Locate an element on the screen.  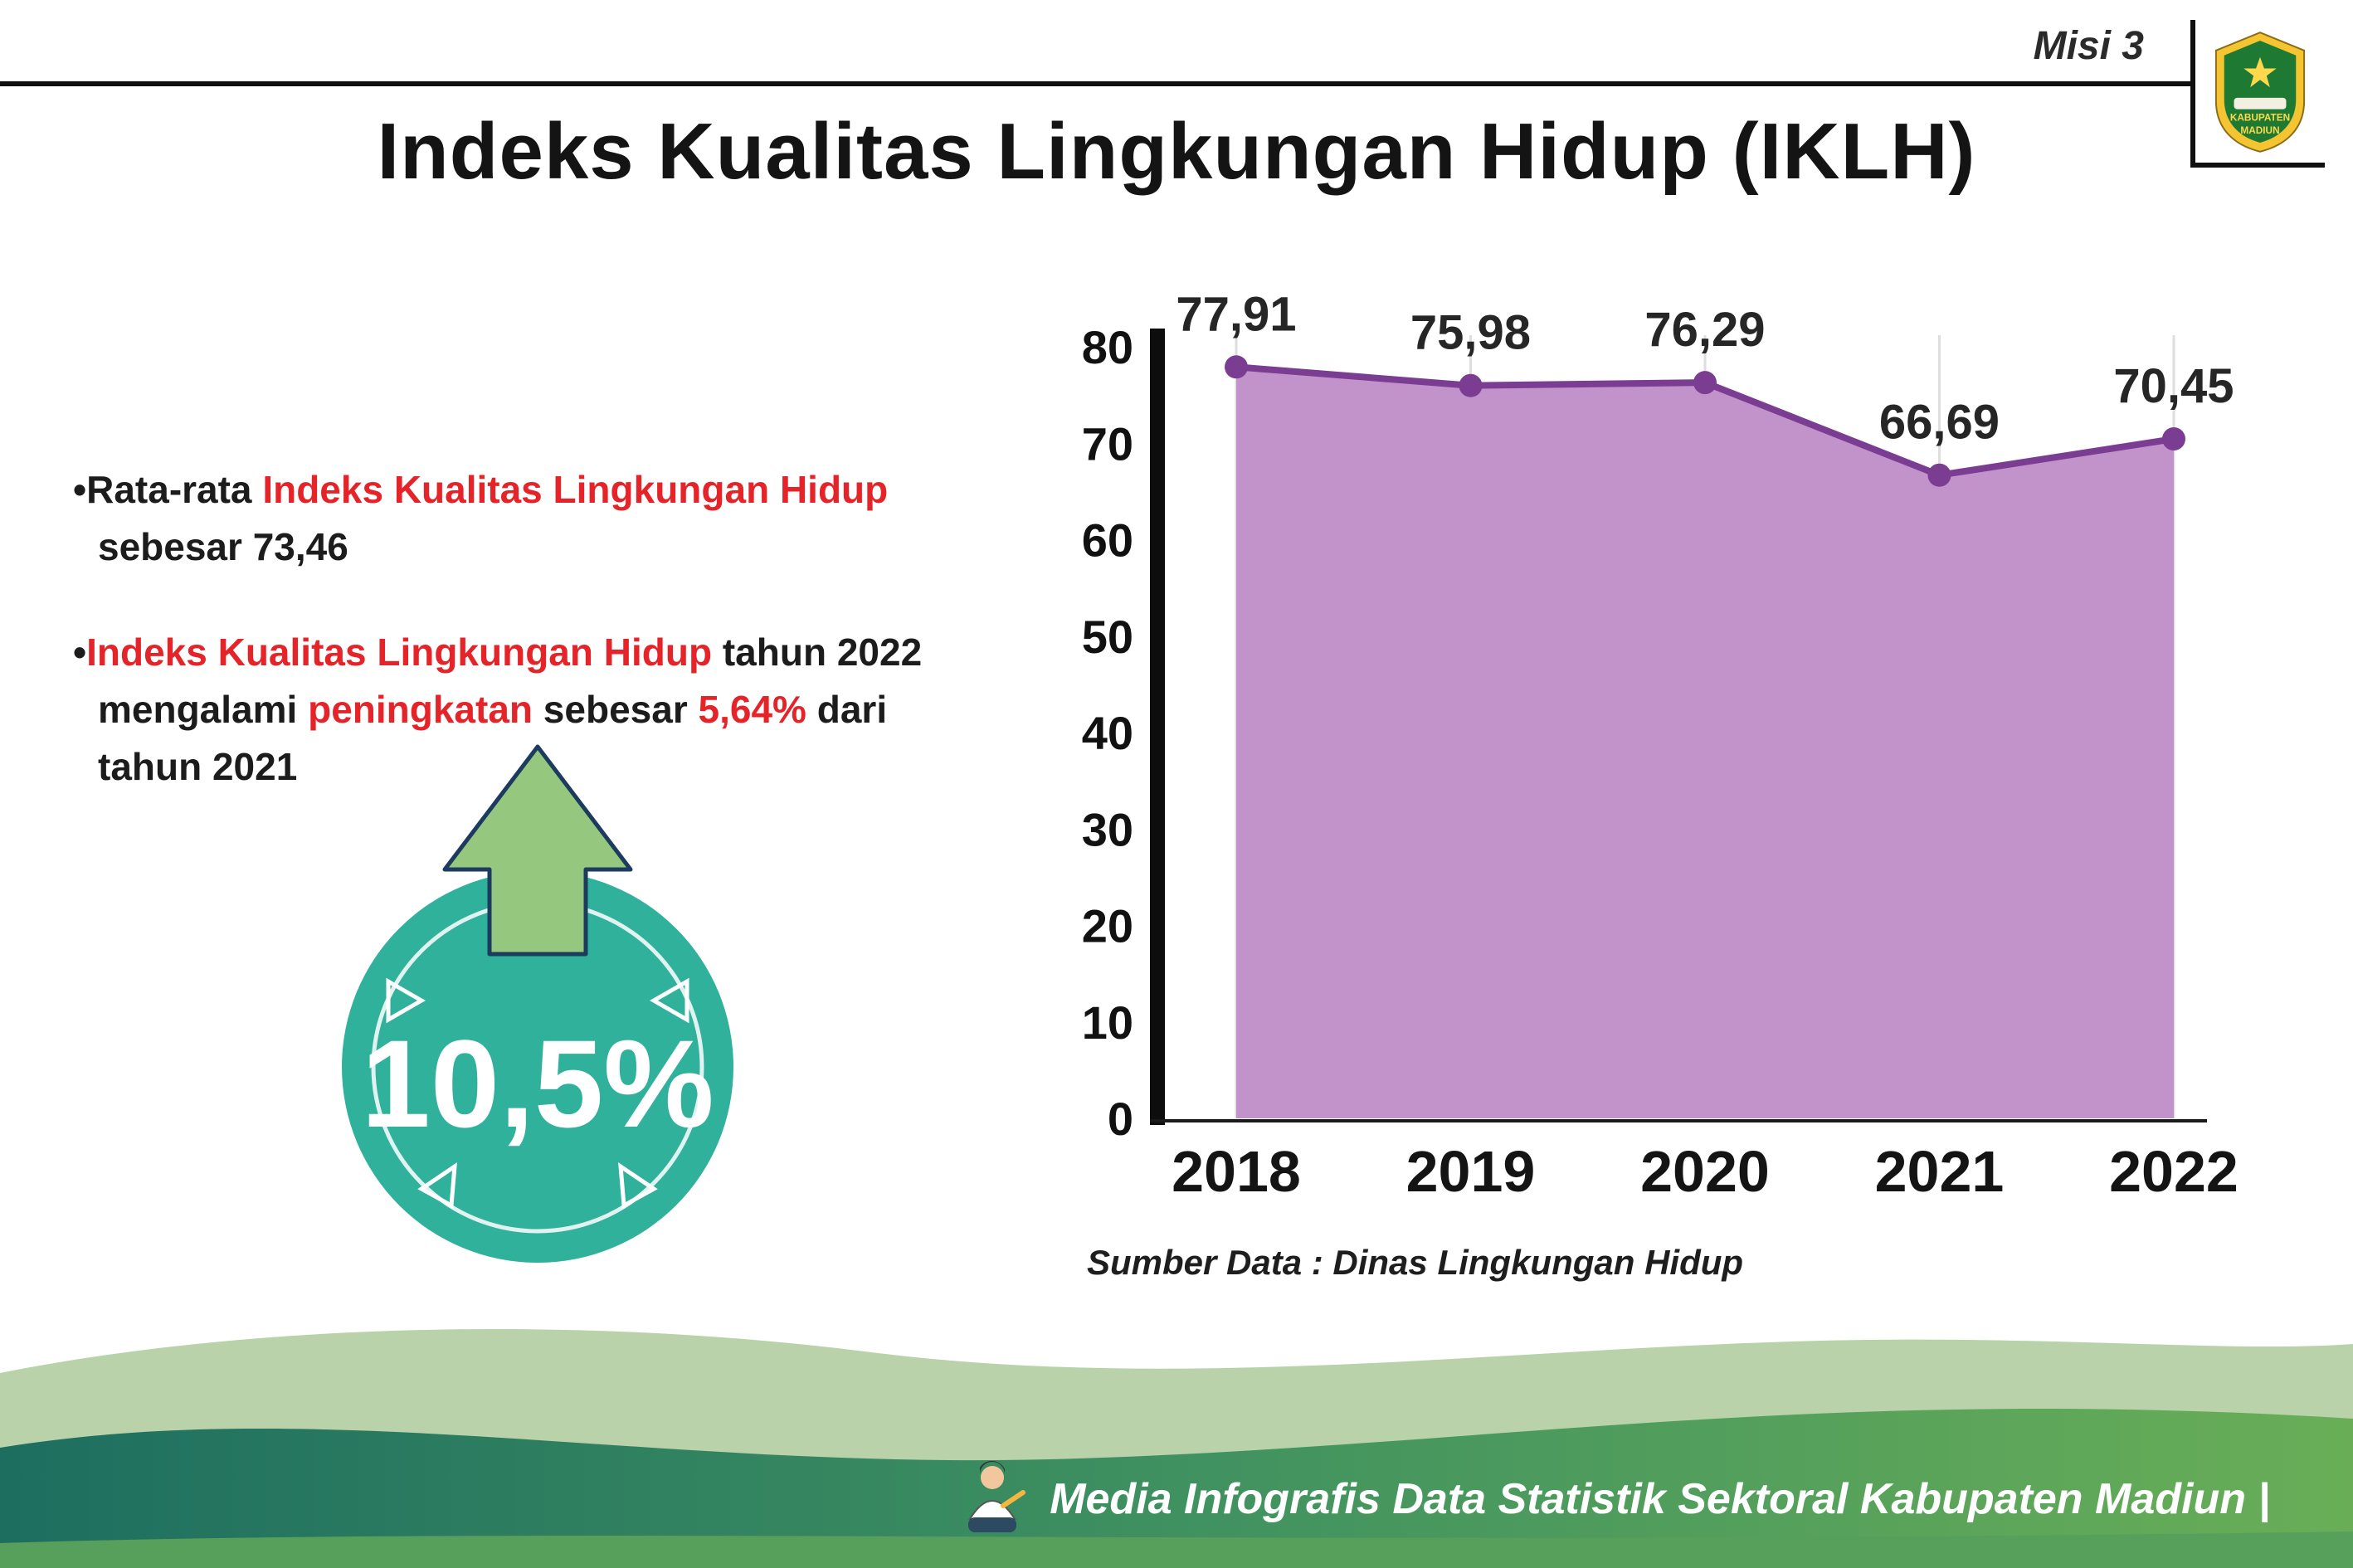
kabupaten-madiun-emblem-icon: KABUPATEN MADIUN is located at coordinates (2260, 92).